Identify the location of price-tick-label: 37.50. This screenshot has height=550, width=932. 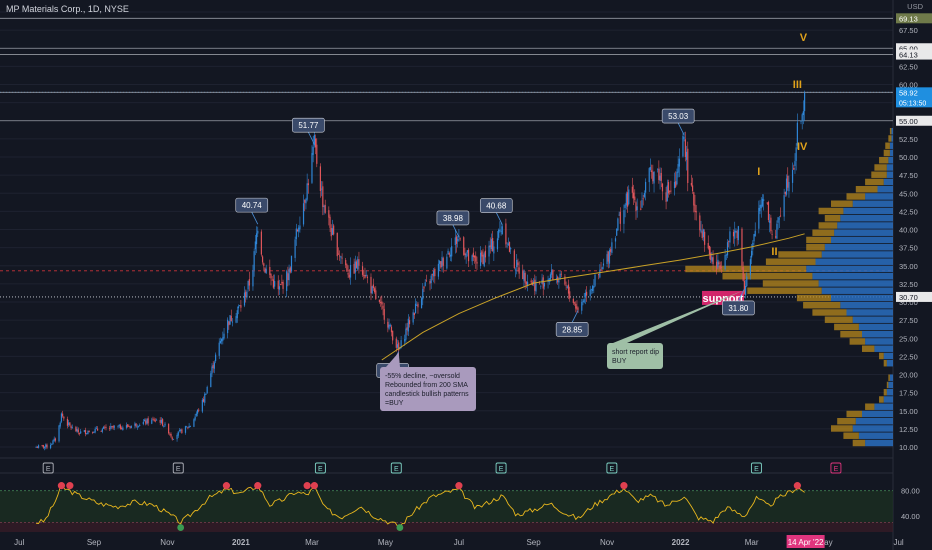
(908, 248).